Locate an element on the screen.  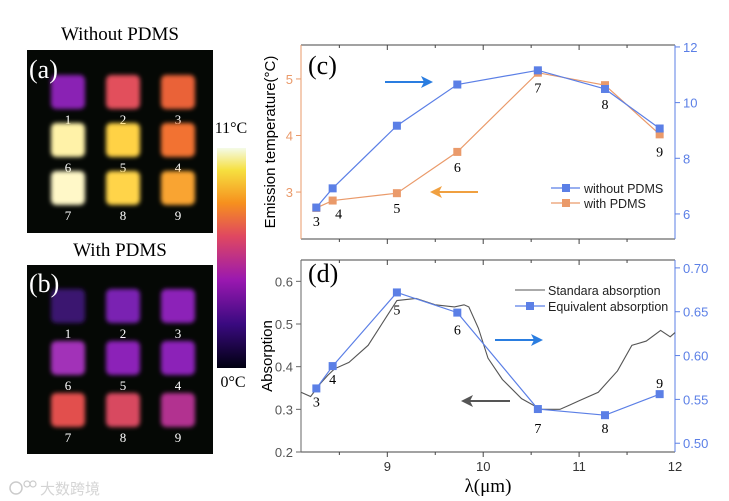
left-tick-label: 0.3 is located at coordinates (284, 409).